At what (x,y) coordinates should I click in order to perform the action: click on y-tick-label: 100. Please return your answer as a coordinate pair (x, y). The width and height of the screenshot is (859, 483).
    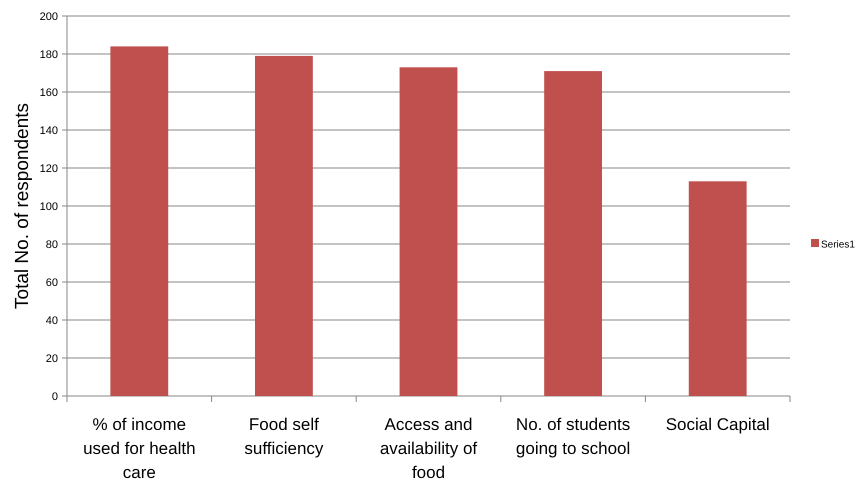
    Looking at the image, I should click on (49, 206).